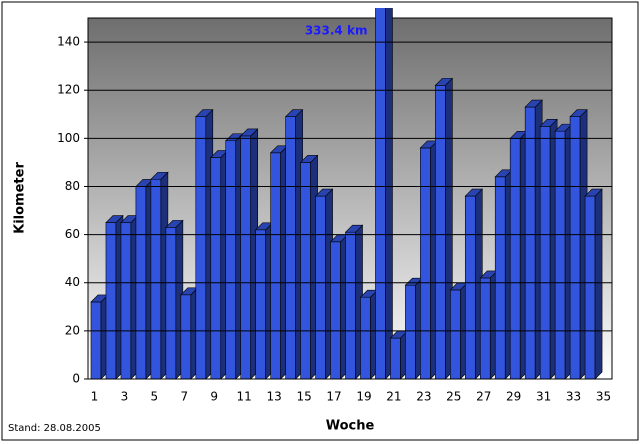 Image resolution: width=642 pixels, height=444 pixels. Describe the element at coordinates (303, 397) in the screenshot. I see `x-tick-label: 15` at that location.